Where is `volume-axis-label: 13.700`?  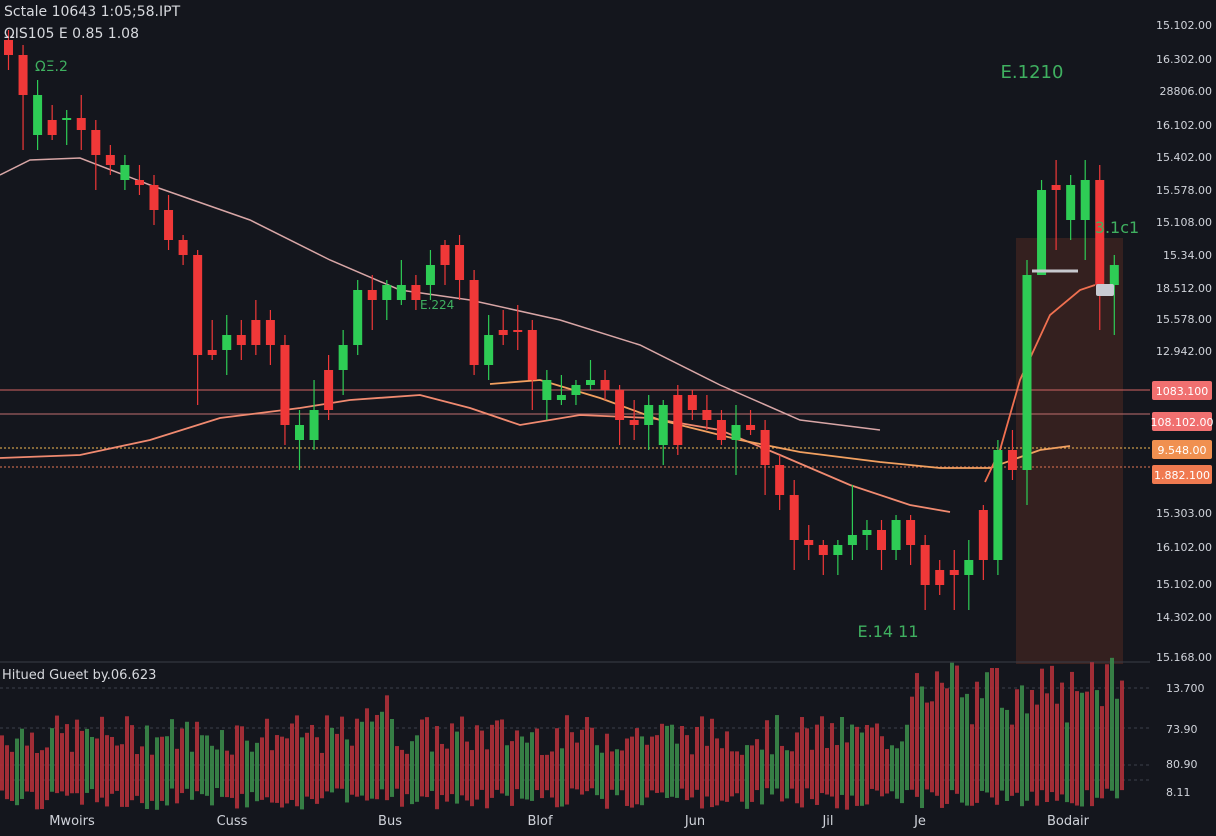
volume-axis-label: 13.700 is located at coordinates (1185, 688).